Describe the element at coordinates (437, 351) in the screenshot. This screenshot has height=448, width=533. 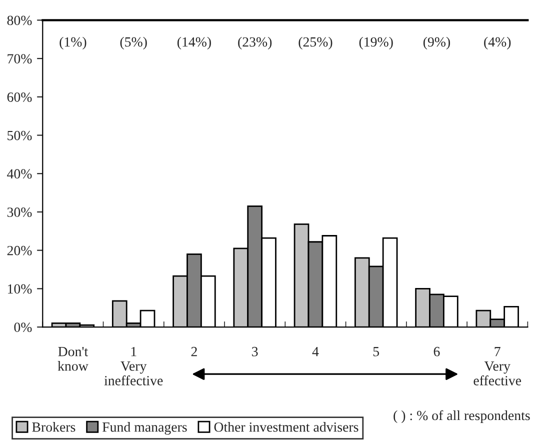
I see `x-tick-label: 6` at that location.